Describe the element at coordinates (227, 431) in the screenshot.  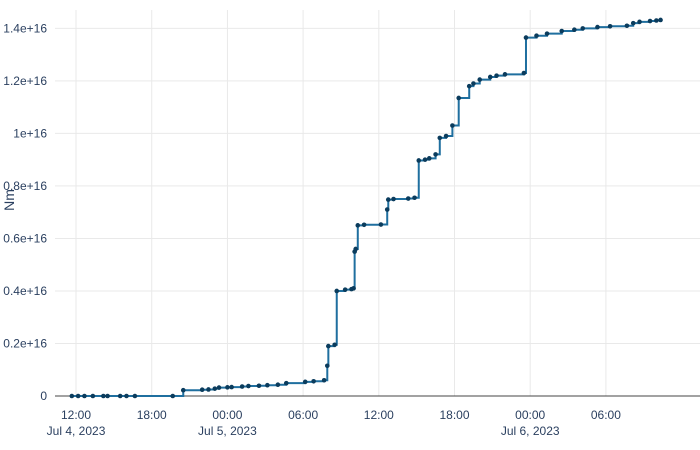
I see `x-tick-date-label: Jul 5, 2023` at that location.